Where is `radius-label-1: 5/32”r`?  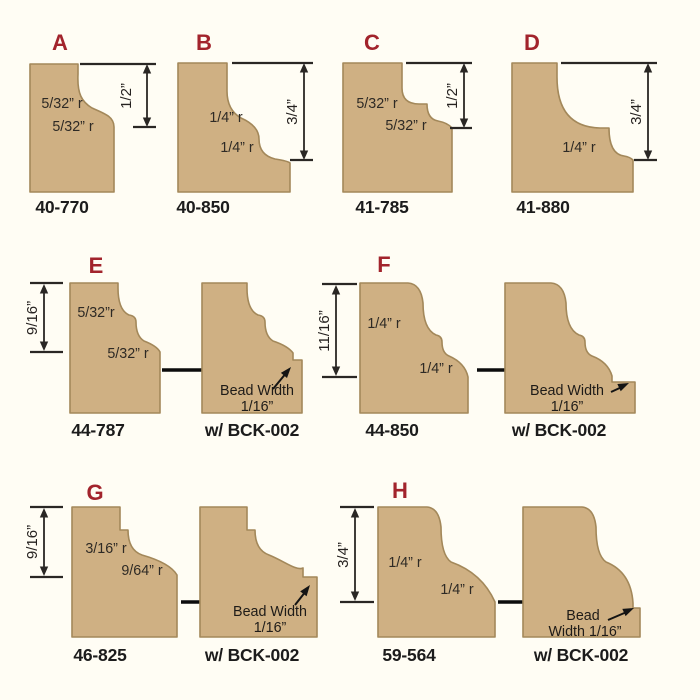 radius-label-1: 5/32”r is located at coordinates (96, 313).